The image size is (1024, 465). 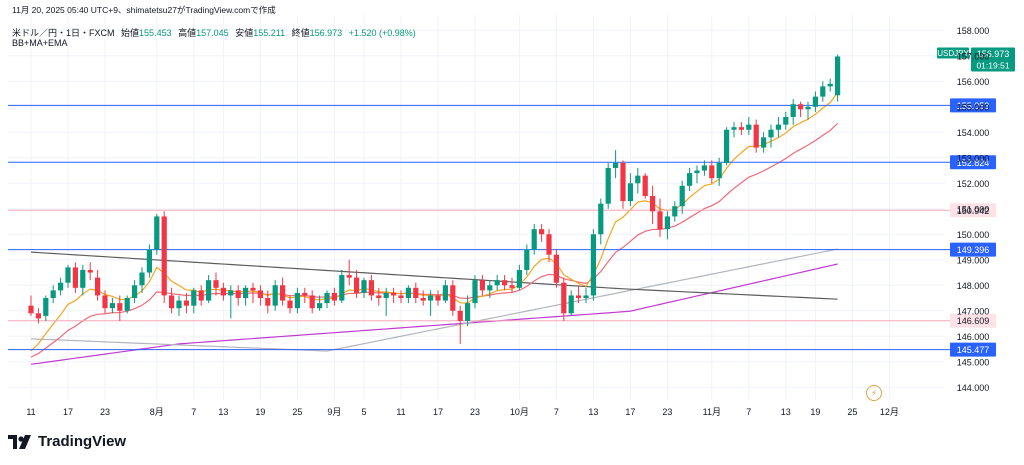 What do you see at coordinates (30, 412) in the screenshot?
I see `x-tick-label: 11` at bounding box center [30, 412].